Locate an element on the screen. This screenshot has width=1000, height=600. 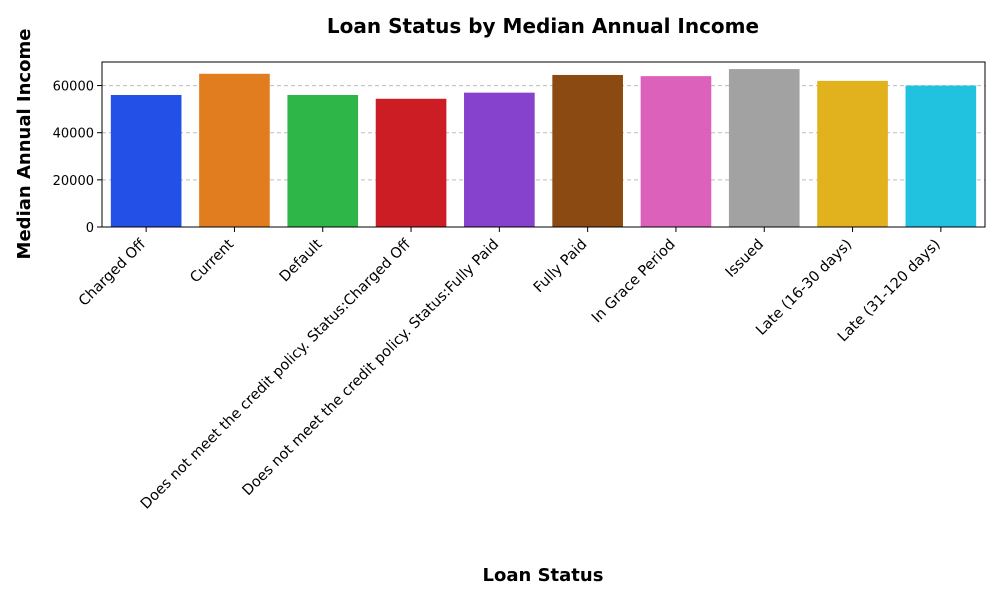
x-tick-label: Late (16-30 days) is located at coordinates (804, 288).